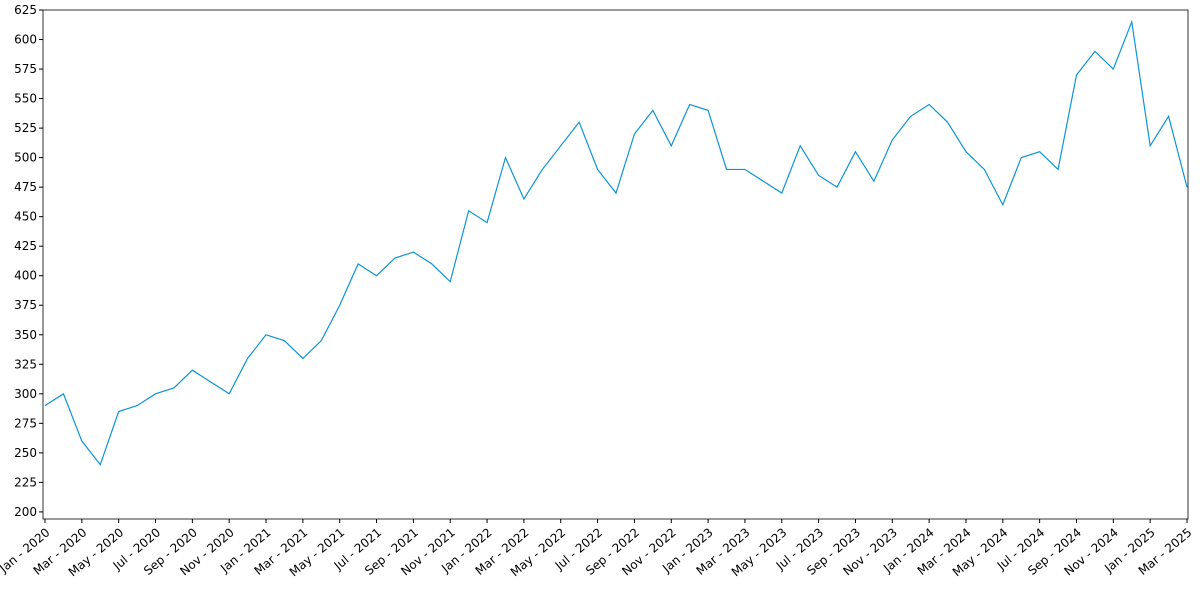 This screenshot has height=600, width=1200. I want to click on y-tick-label: 600, so click(25, 40).